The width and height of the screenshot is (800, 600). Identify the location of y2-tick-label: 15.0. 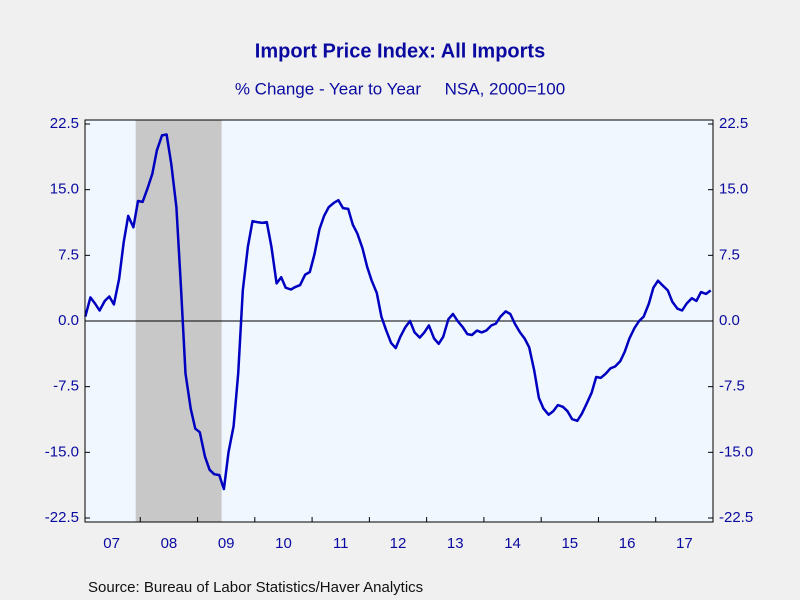
(733, 189).